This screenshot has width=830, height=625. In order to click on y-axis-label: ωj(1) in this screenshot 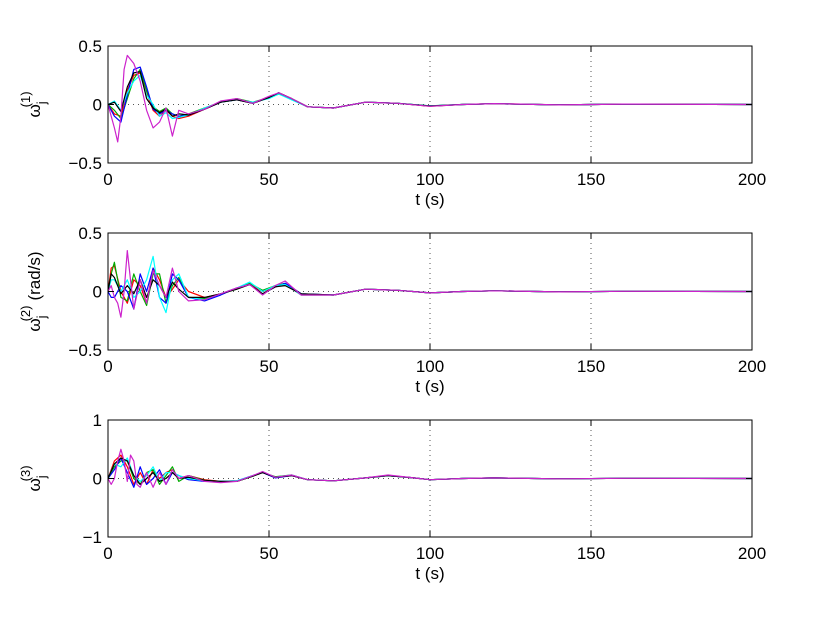, I will do `click(33, 104)`.